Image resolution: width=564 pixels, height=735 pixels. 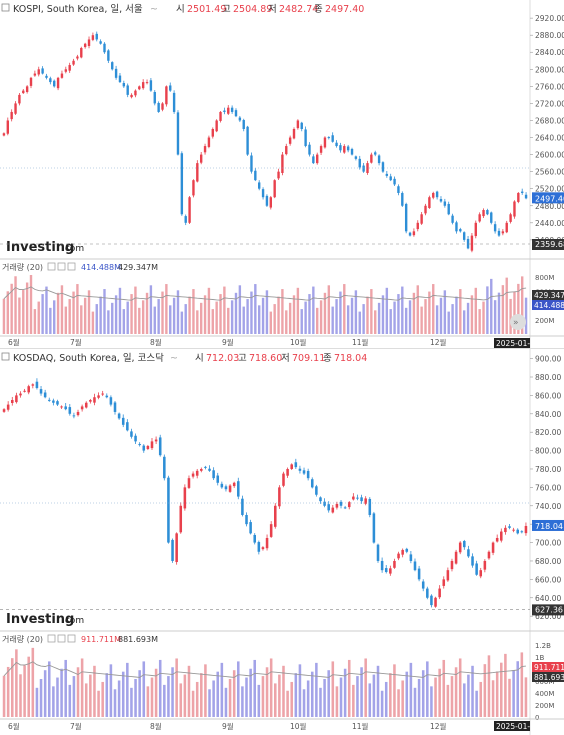 I want to click on x-tick-label: 7월, so click(x=76, y=726).